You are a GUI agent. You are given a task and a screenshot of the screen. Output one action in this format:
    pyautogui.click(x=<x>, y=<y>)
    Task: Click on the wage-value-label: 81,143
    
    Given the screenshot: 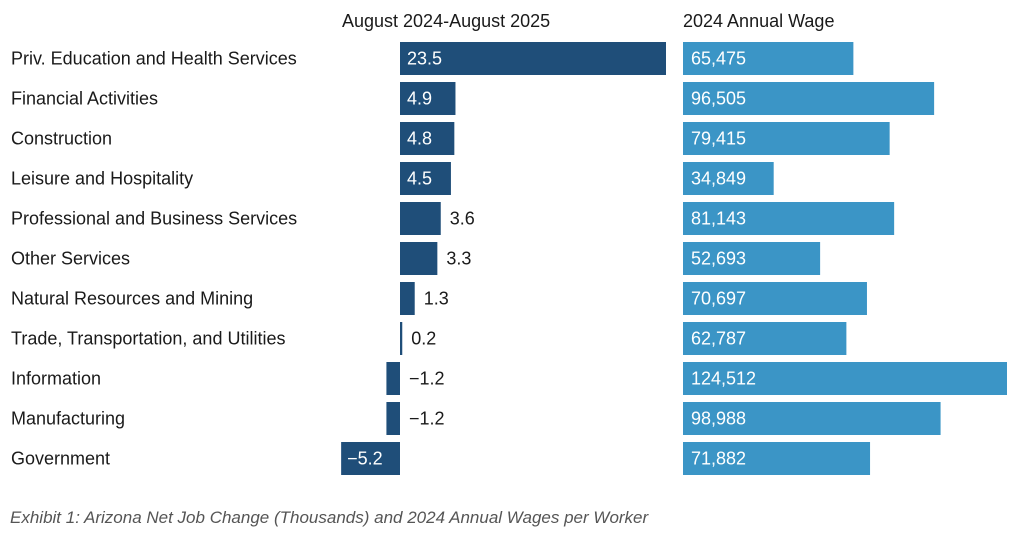 What is the action you would take?
    pyautogui.click(x=718, y=219)
    